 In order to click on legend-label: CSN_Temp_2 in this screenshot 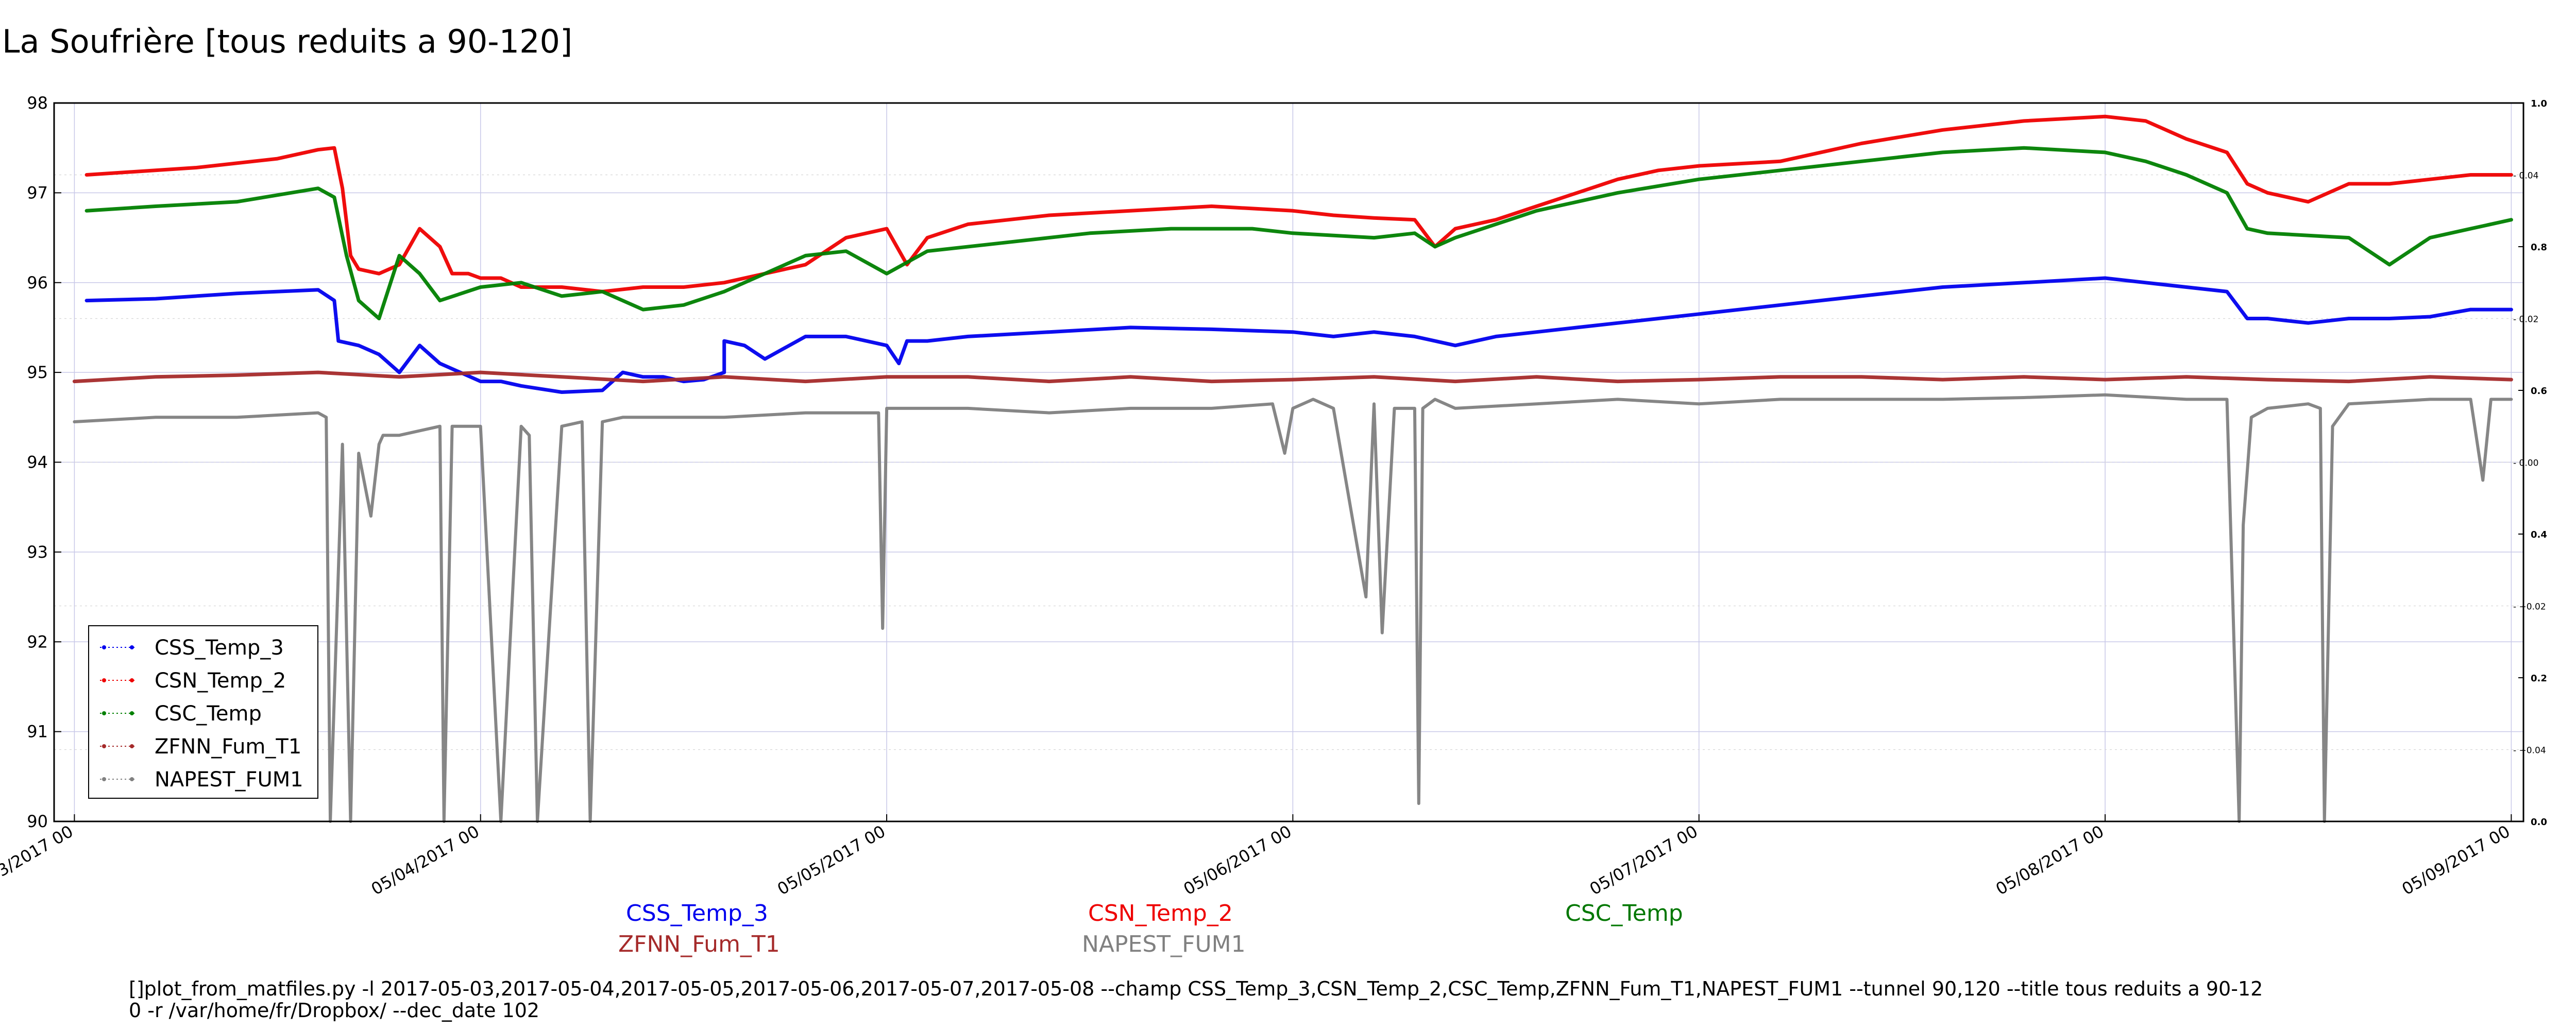, I will do `click(220, 681)`.